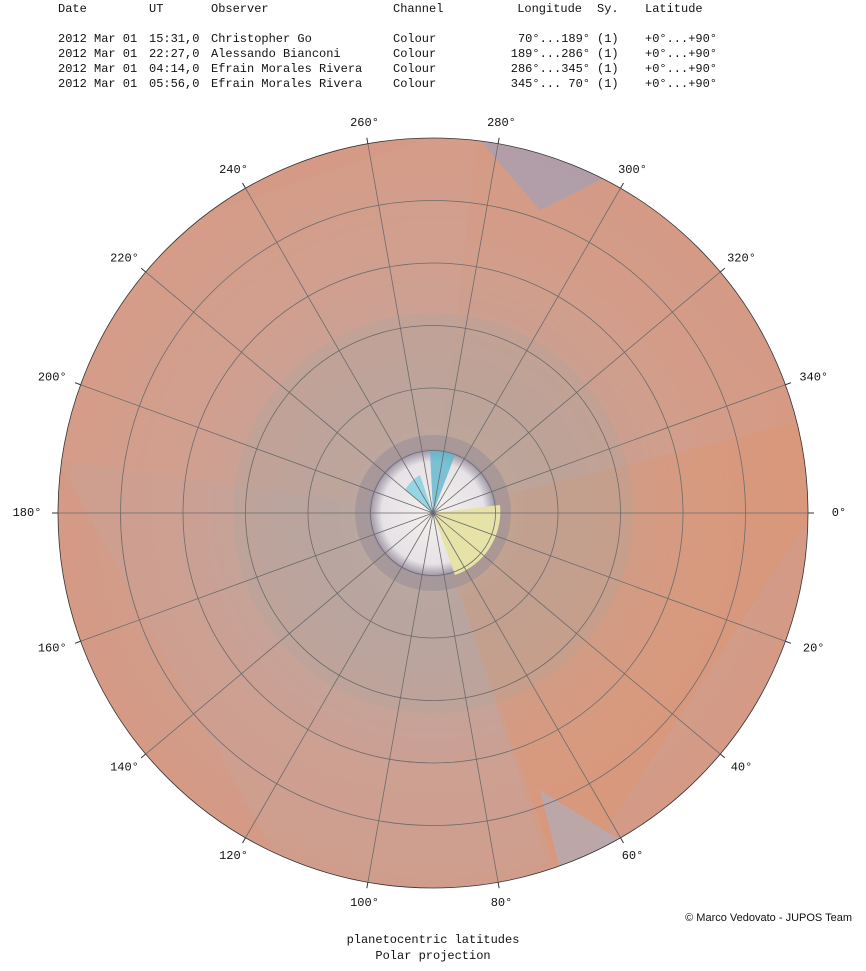 The height and width of the screenshot is (971, 866). I want to click on longitude-label: 100°, so click(364, 903).